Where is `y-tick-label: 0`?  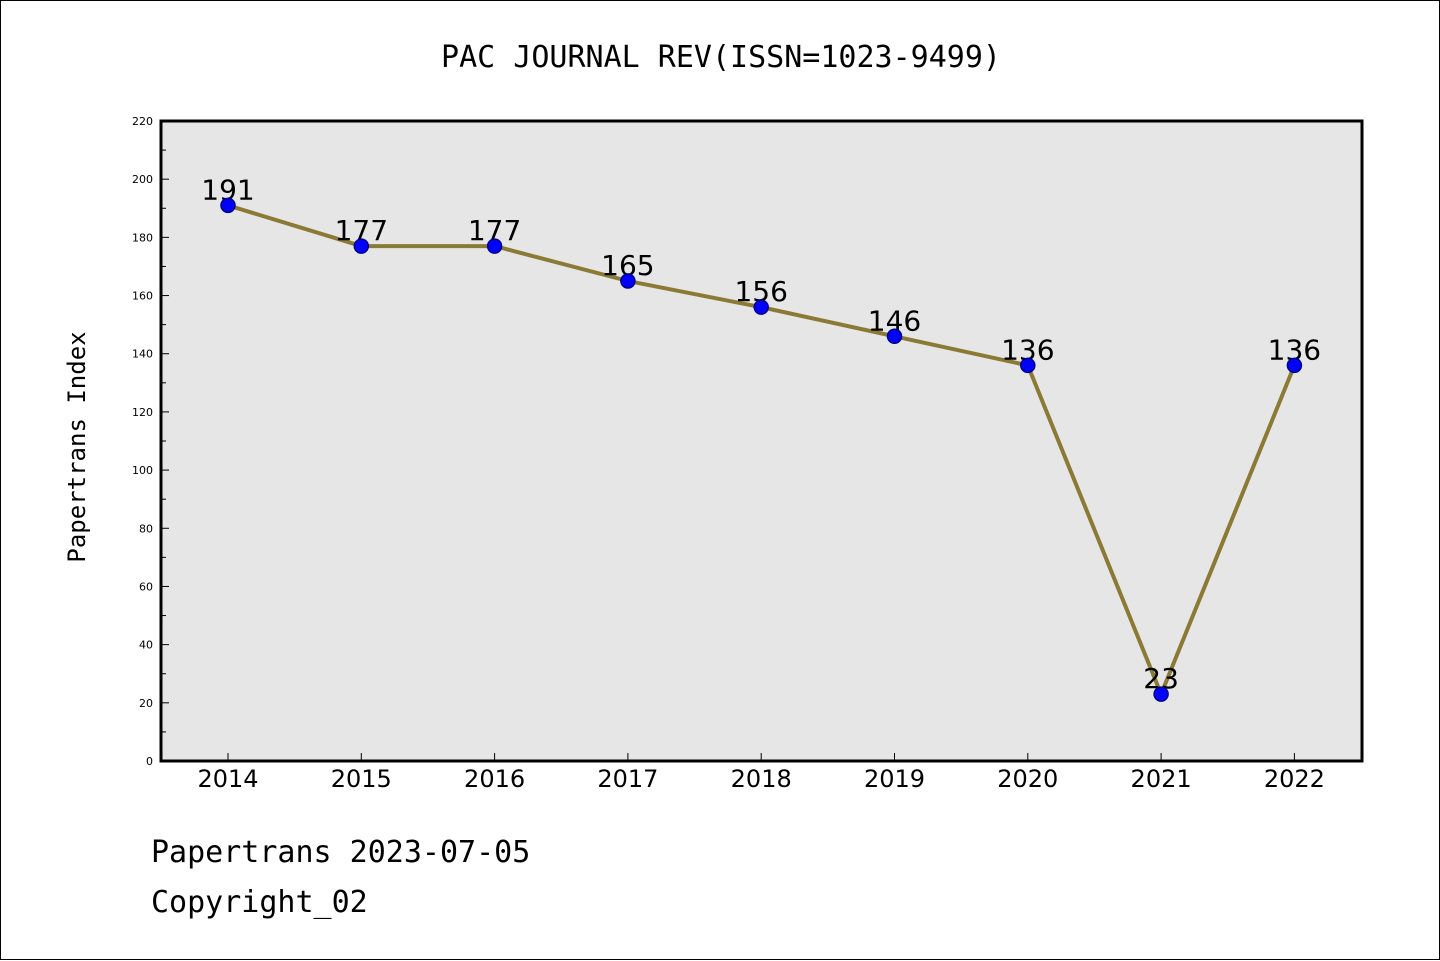 y-tick-label: 0 is located at coordinates (149, 761).